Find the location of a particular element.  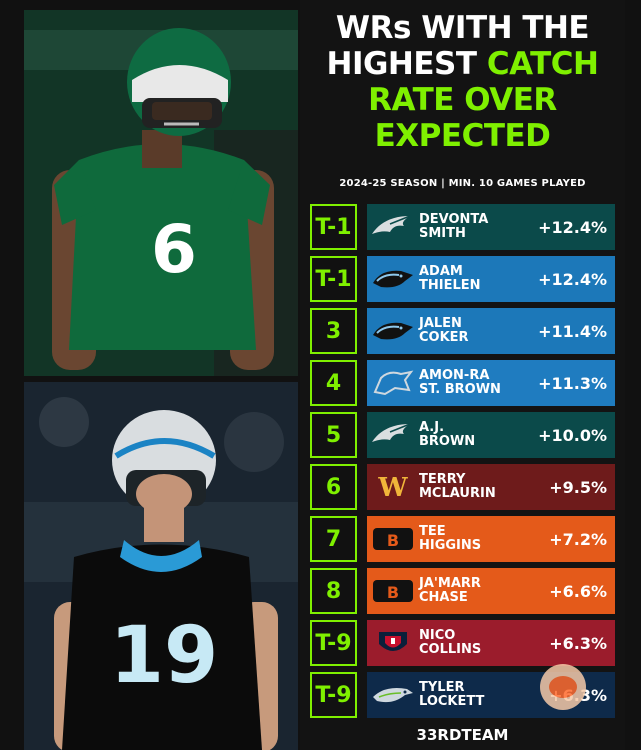

player-name: A.J. BROWN is located at coordinates (472, 435).